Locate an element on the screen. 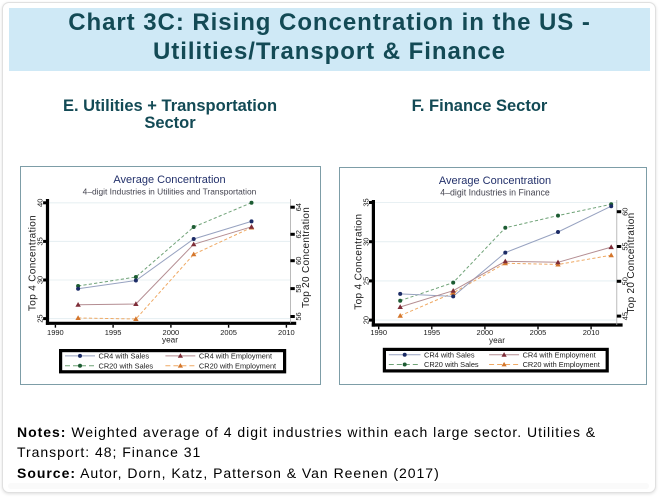 Image resolution: width=659 pixels, height=497 pixels. svg-text: 4–digit Industries in Finance is located at coordinates (495, 193).